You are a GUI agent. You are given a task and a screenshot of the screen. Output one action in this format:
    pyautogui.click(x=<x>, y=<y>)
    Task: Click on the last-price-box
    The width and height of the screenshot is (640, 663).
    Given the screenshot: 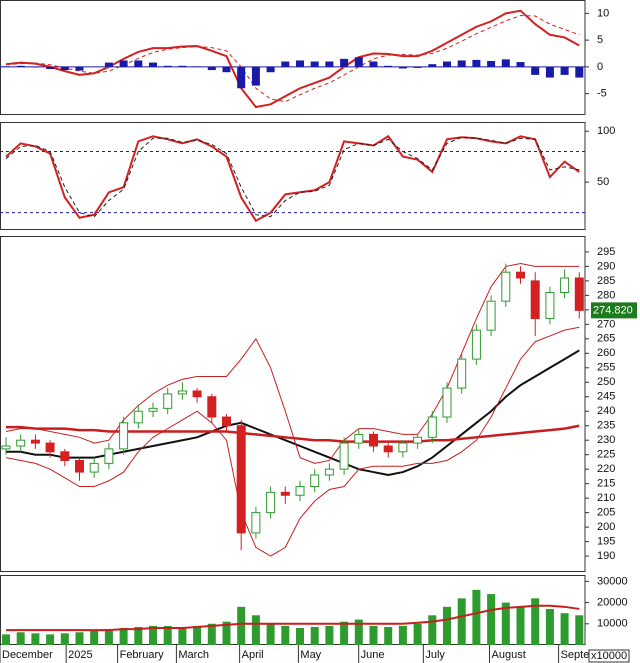 What is the action you would take?
    pyautogui.click(x=614, y=310)
    